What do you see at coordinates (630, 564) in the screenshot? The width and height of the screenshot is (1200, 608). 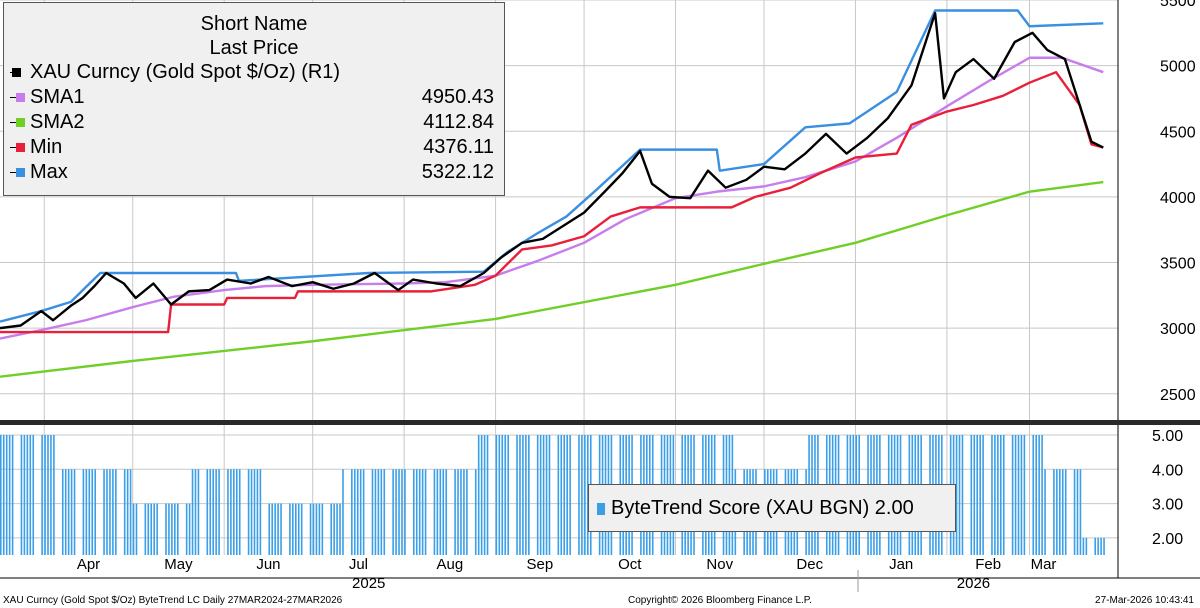 I see `x-tick-label: Oct` at bounding box center [630, 564].